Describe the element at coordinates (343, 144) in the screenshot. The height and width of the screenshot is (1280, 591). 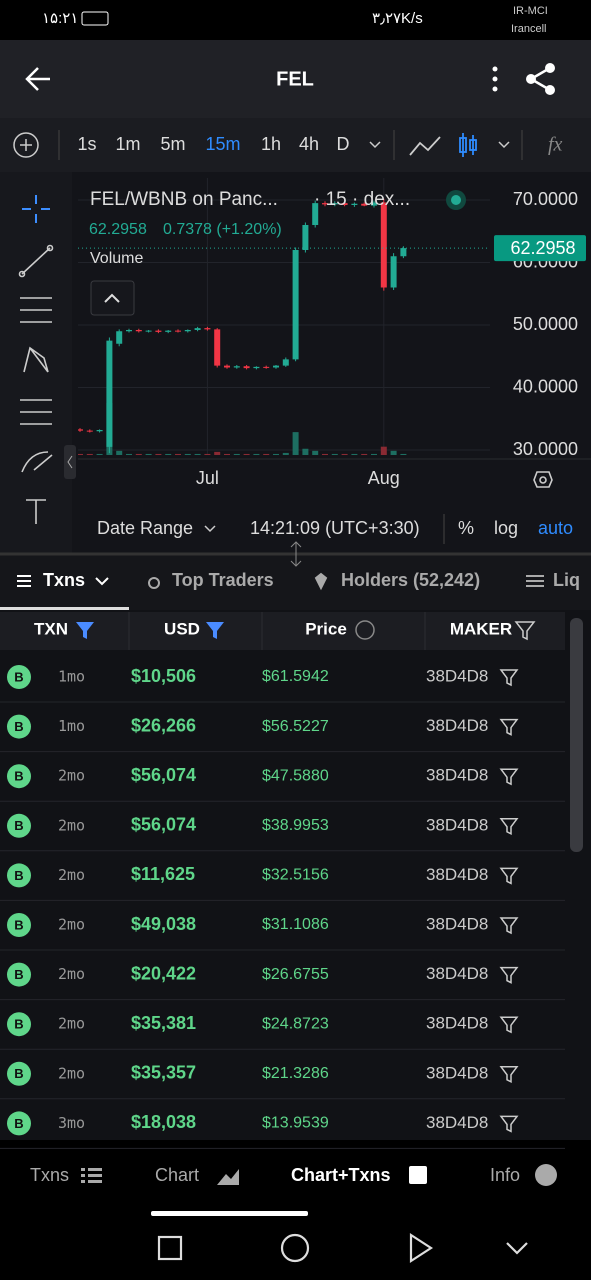
I see `interval: D` at that location.